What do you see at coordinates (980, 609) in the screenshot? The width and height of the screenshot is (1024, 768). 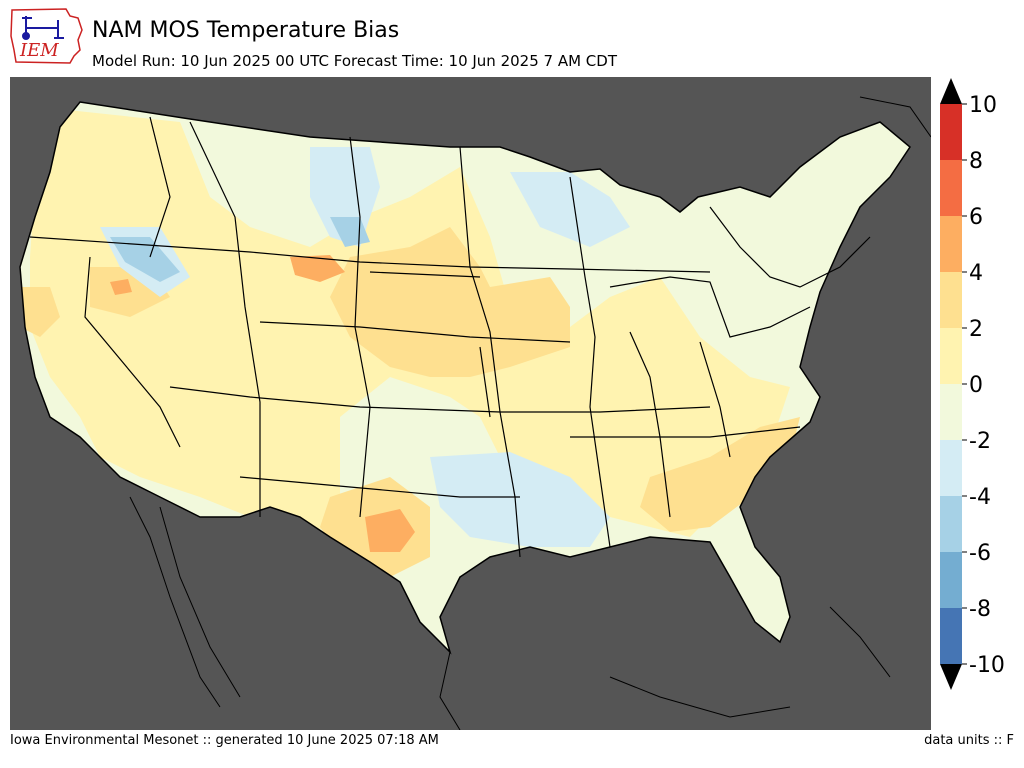 I see `colorbar-tick-label: -8` at bounding box center [980, 609].